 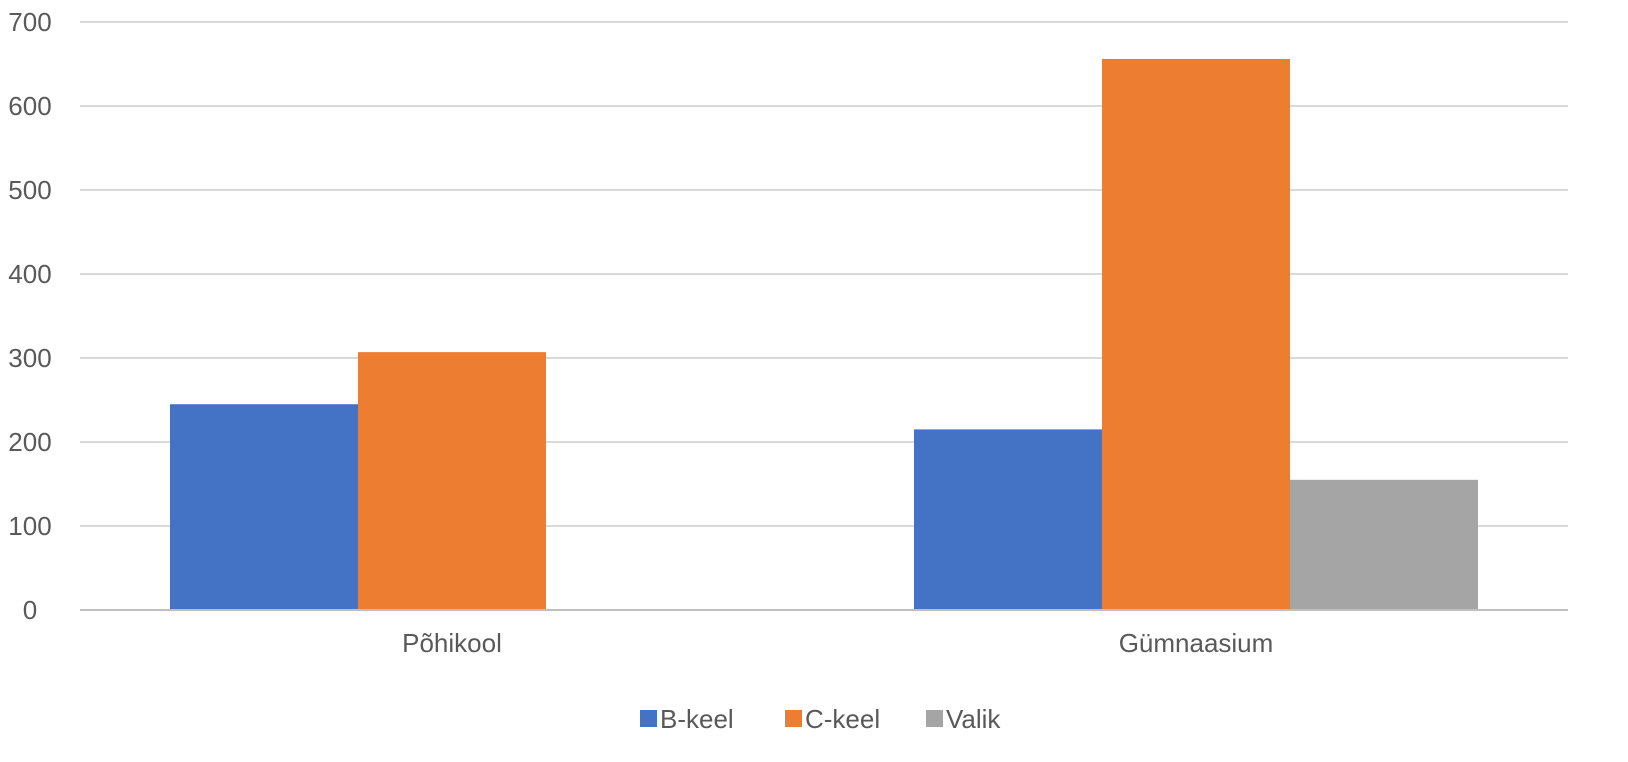 What do you see at coordinates (934, 718) in the screenshot?
I see `legend-swatch-valik` at bounding box center [934, 718].